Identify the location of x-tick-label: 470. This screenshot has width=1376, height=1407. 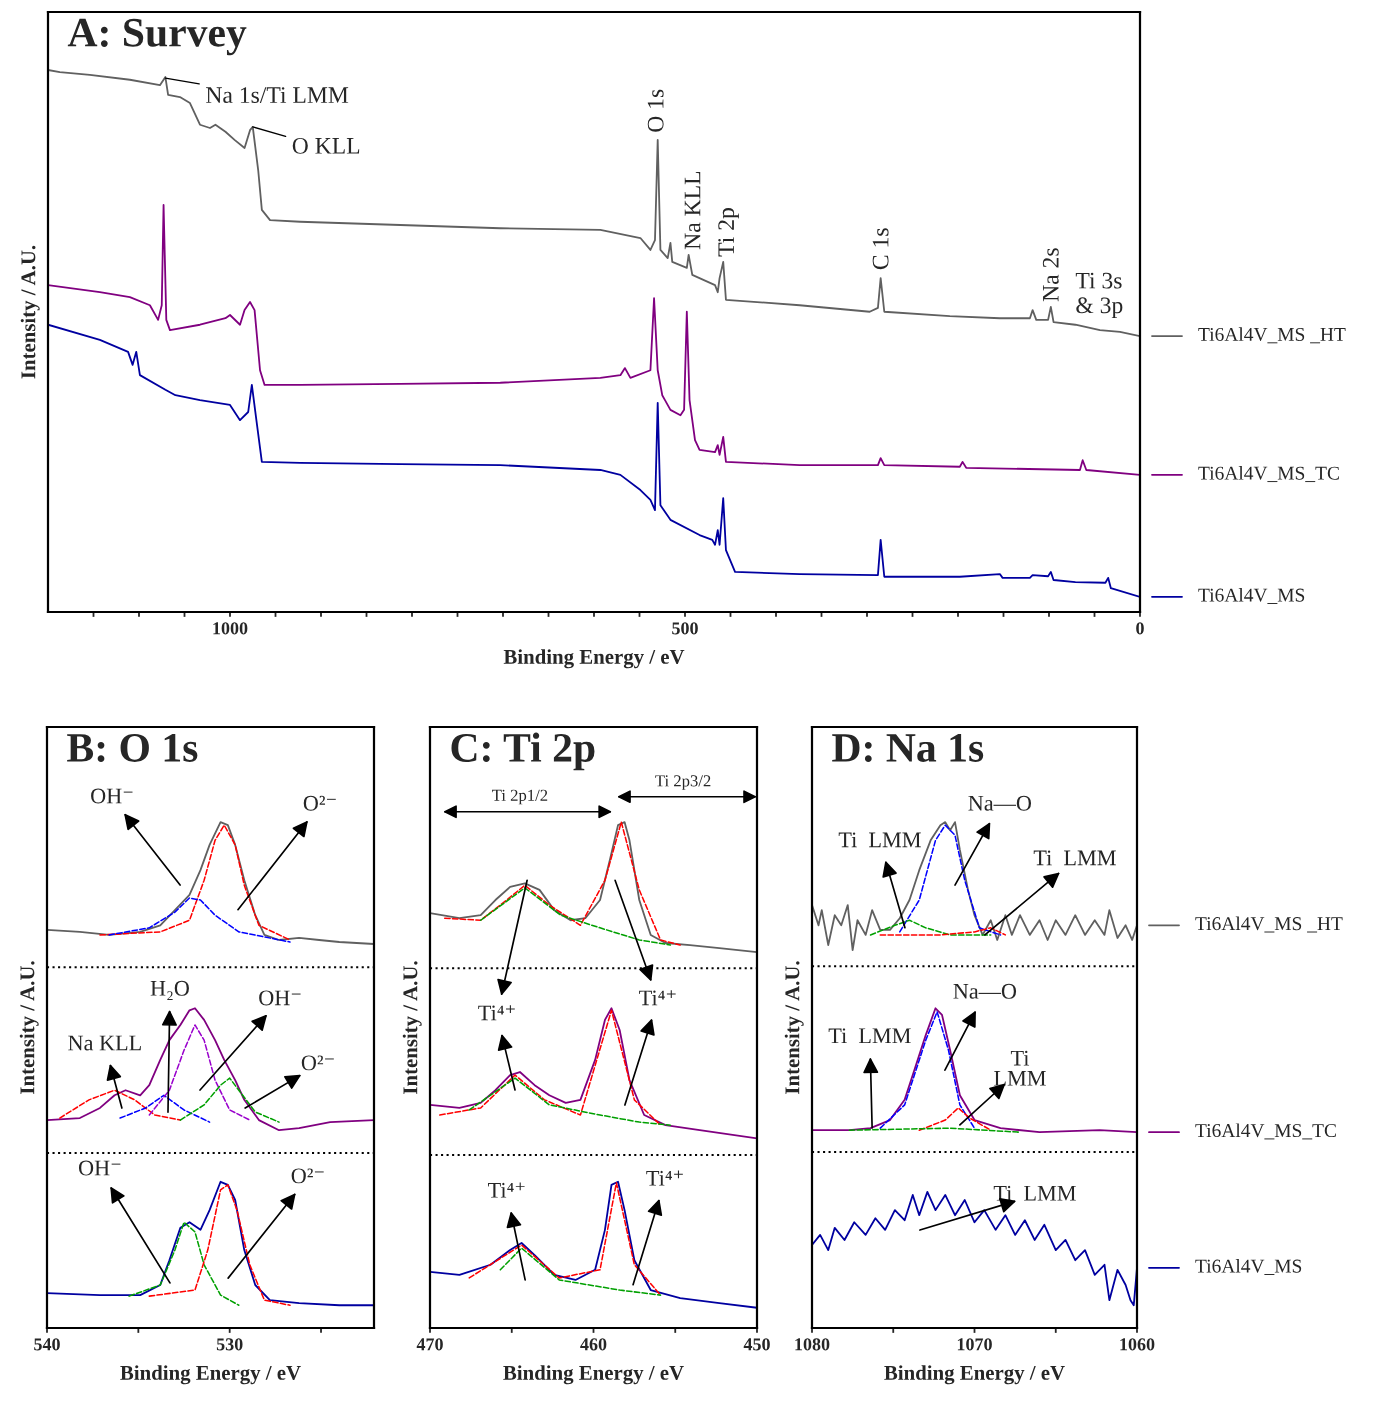
(429, 1344).